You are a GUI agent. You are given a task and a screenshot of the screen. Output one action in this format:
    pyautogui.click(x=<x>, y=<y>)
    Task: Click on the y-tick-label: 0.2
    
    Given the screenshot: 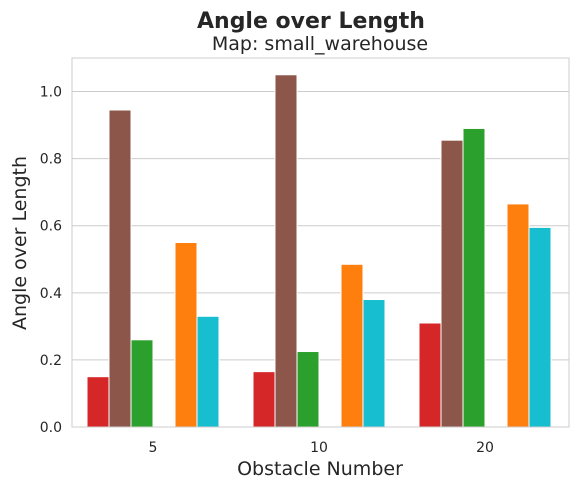 What is the action you would take?
    pyautogui.click(x=51, y=361)
    